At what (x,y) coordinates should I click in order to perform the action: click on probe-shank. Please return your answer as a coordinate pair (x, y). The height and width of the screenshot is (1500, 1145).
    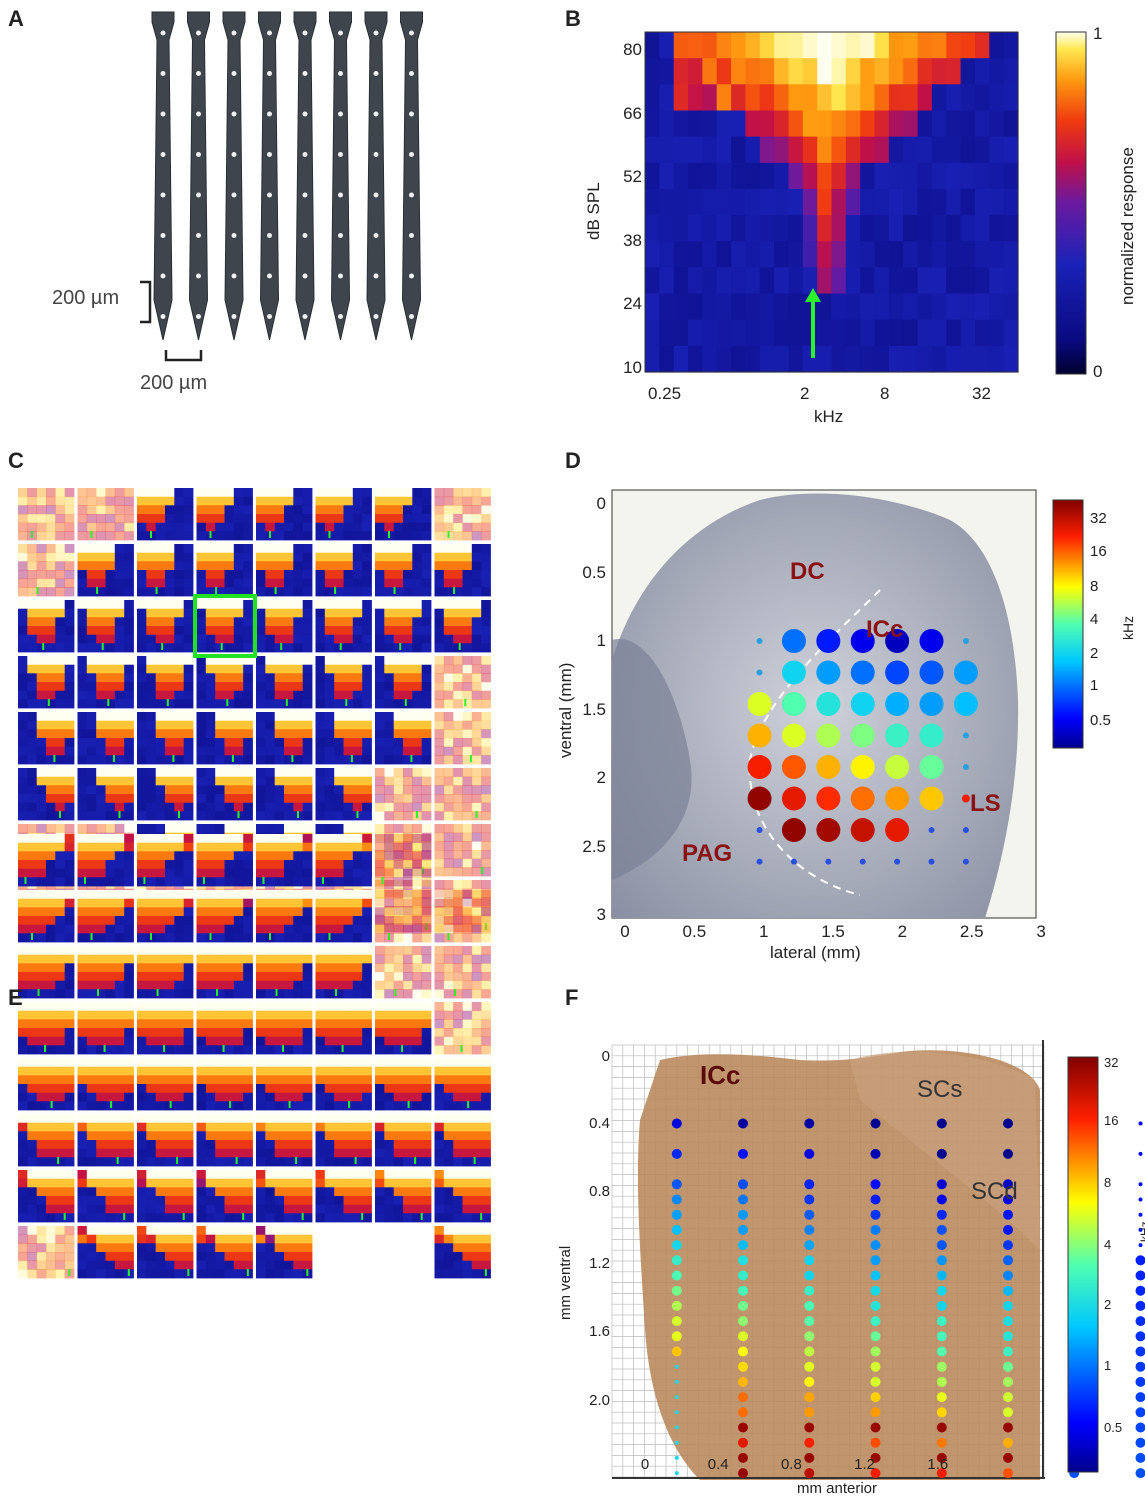
    Looking at the image, I should click on (411, 176).